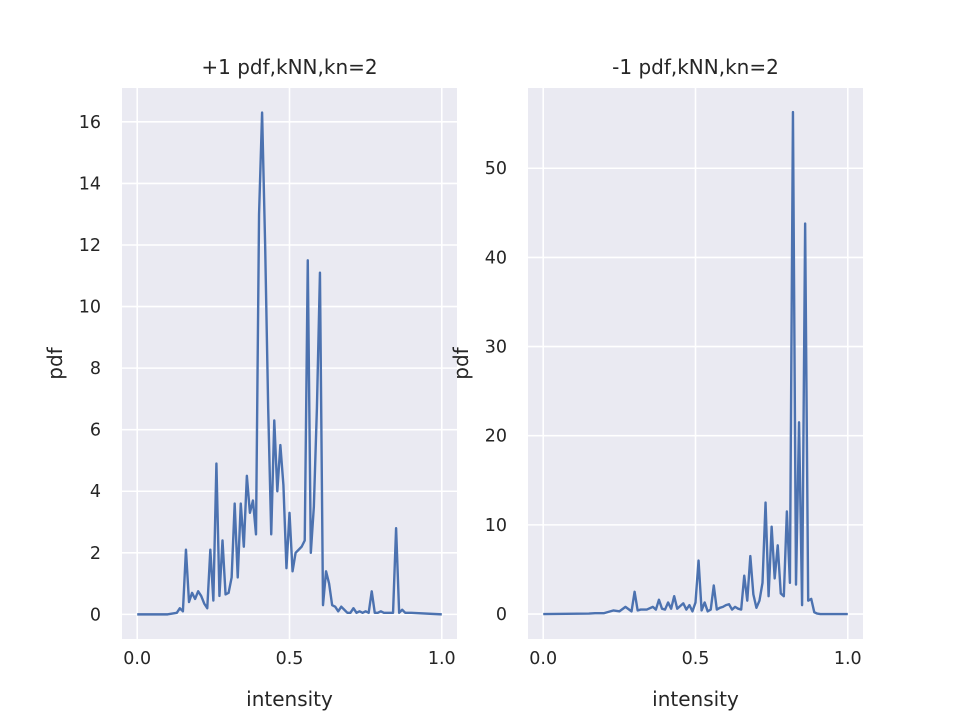  Describe the element at coordinates (95, 554) in the screenshot. I see `y-tick-label: 2` at that location.